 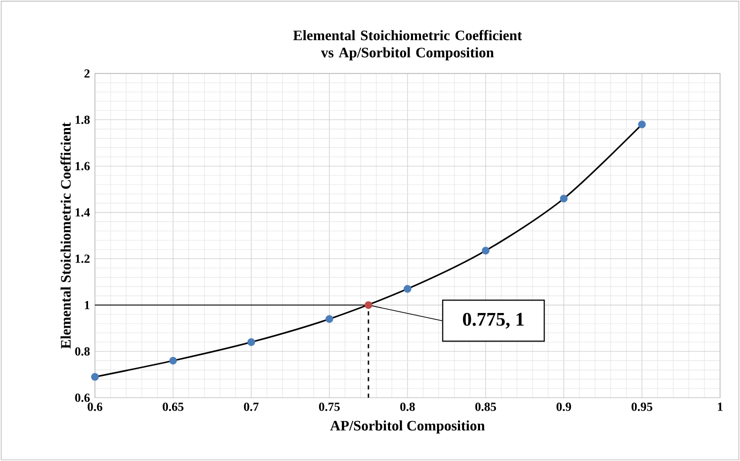 I want to click on y-tick-label: 2, so click(x=87, y=73).